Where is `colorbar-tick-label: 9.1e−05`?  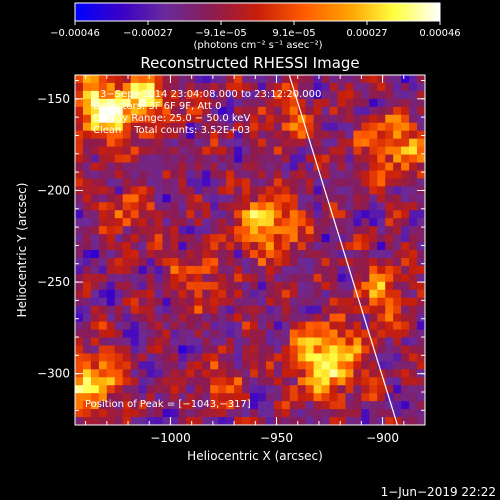 colorbar-tick-label: 9.1e−05 is located at coordinates (293, 33).